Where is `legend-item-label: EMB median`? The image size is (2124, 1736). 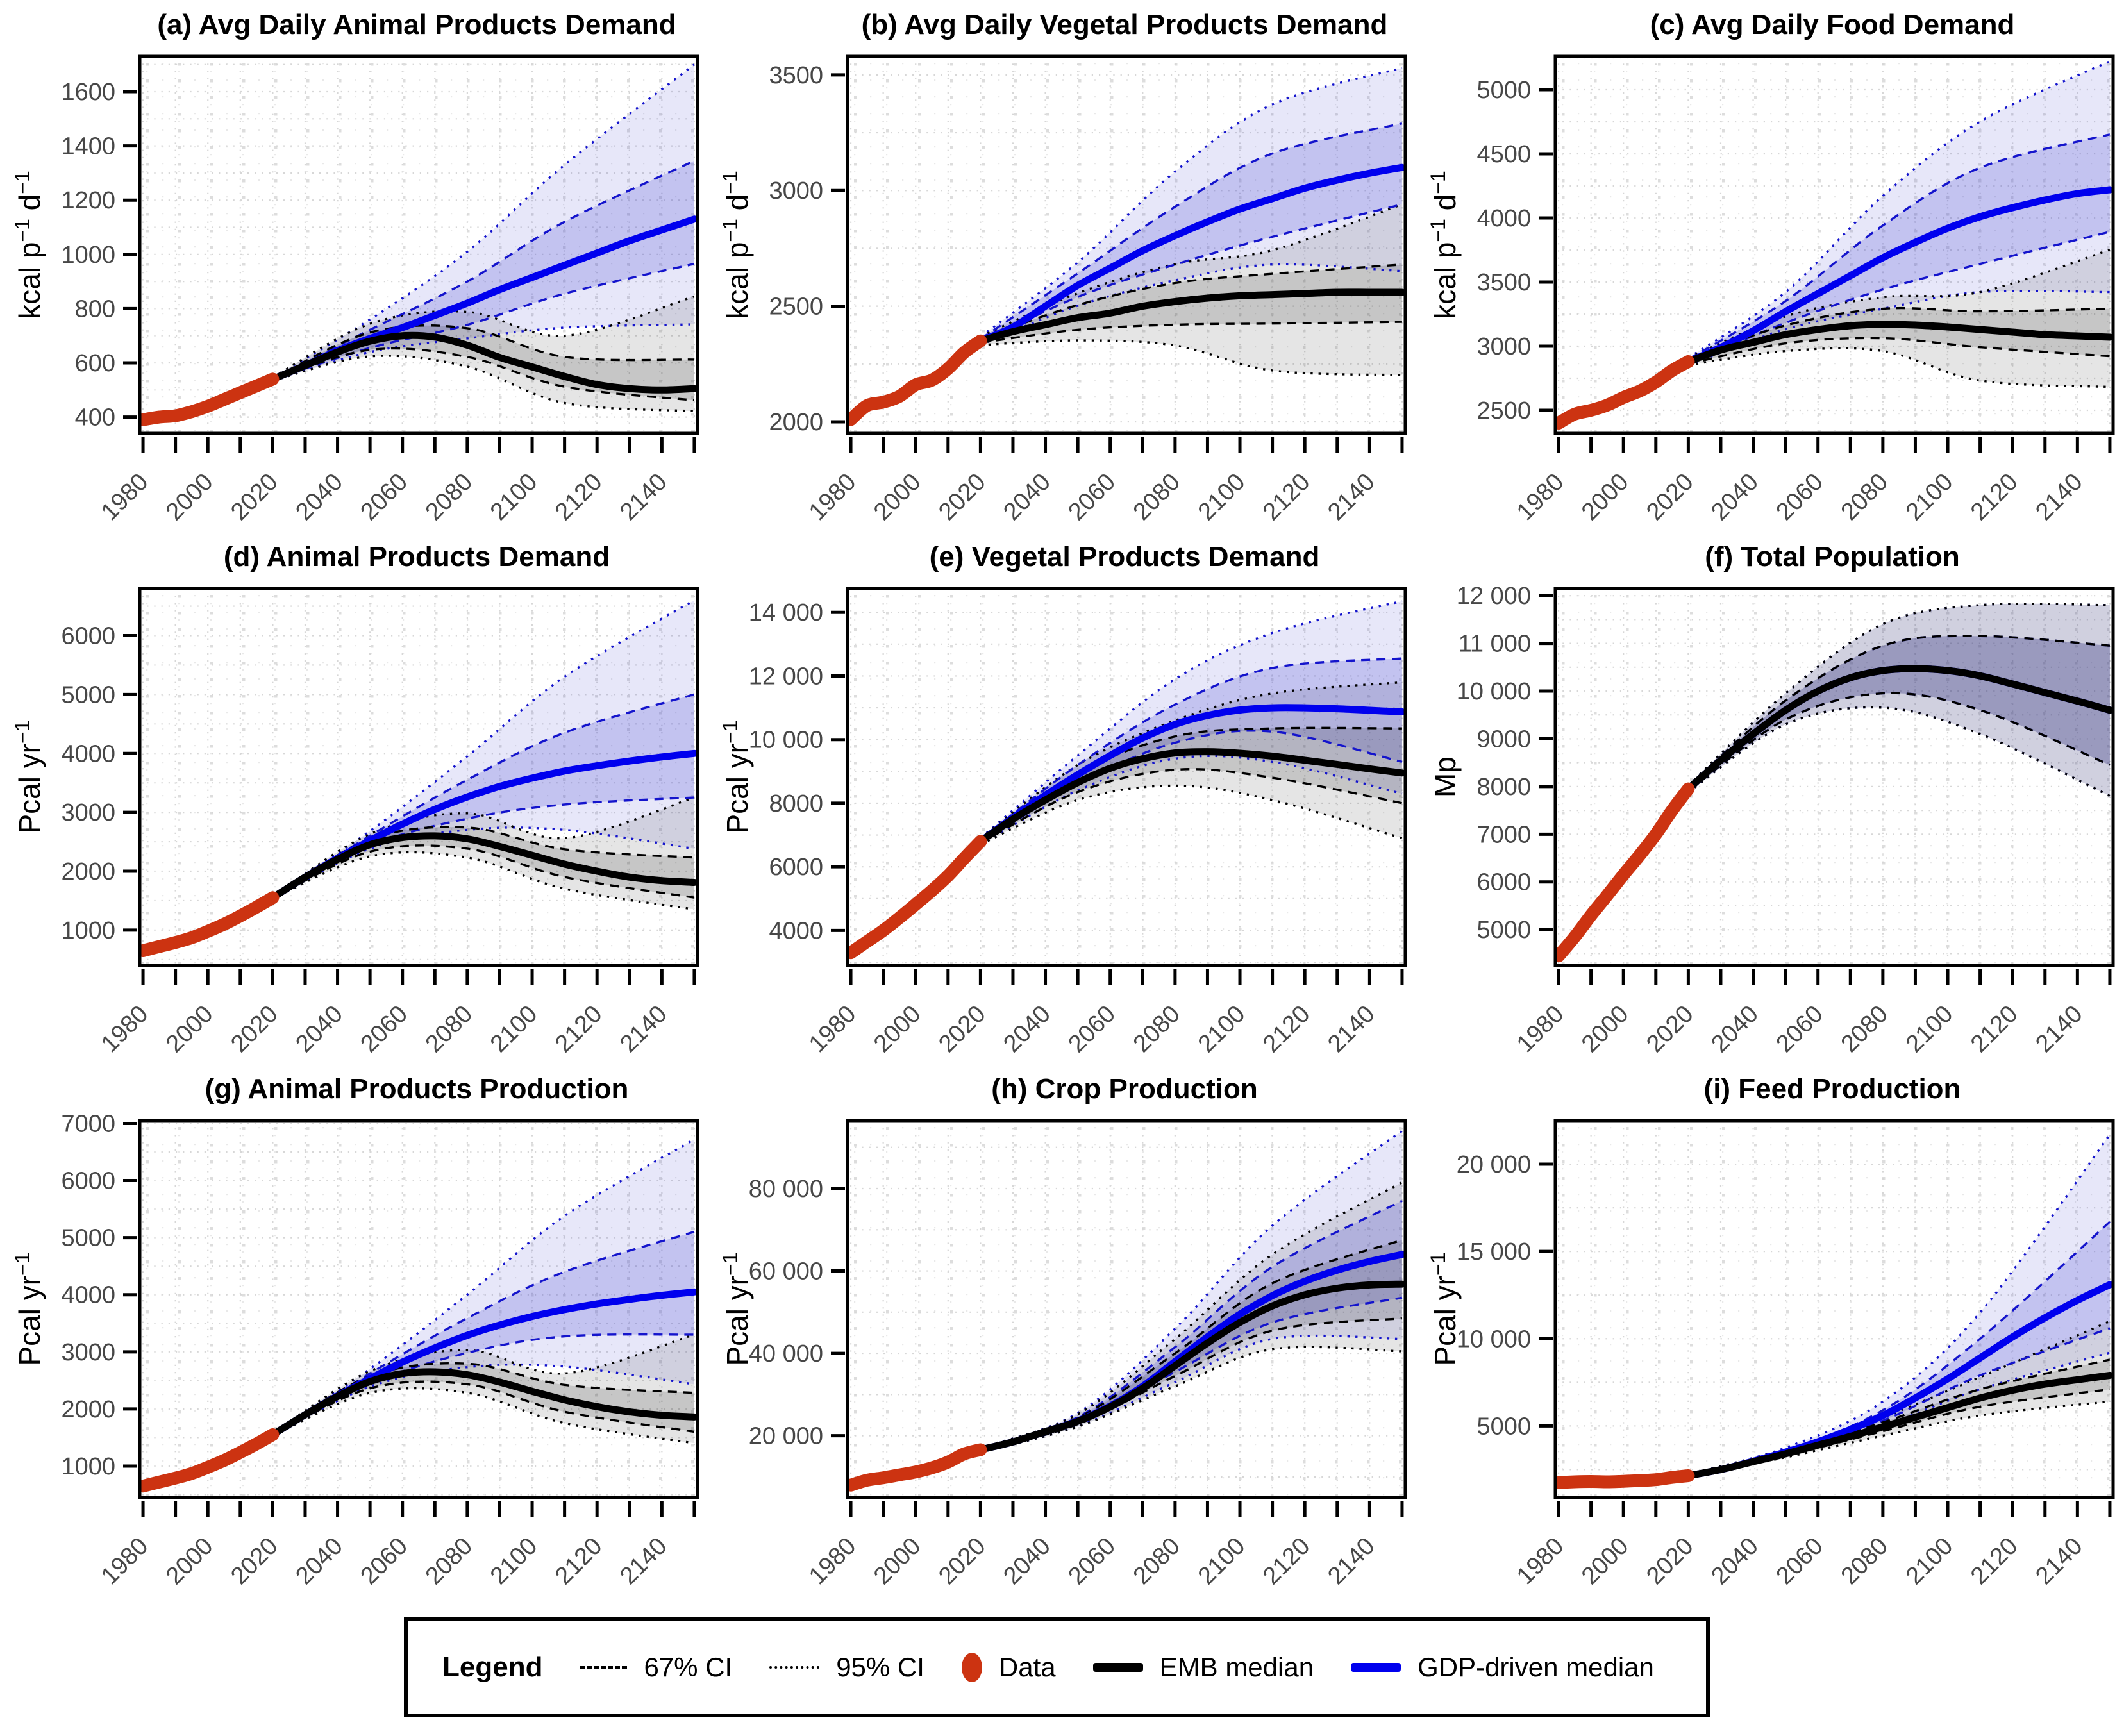 legend-item-label: EMB median is located at coordinates (1236, 1666).